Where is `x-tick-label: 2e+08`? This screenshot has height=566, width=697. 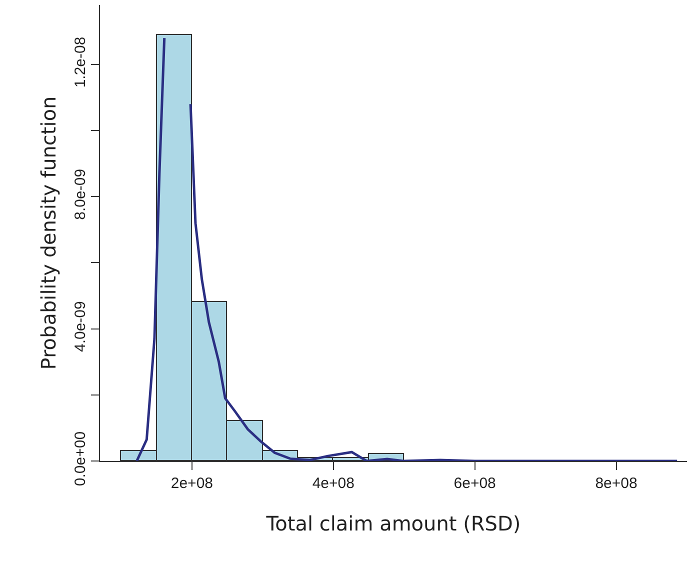 x-tick-label: 2e+08 is located at coordinates (192, 483).